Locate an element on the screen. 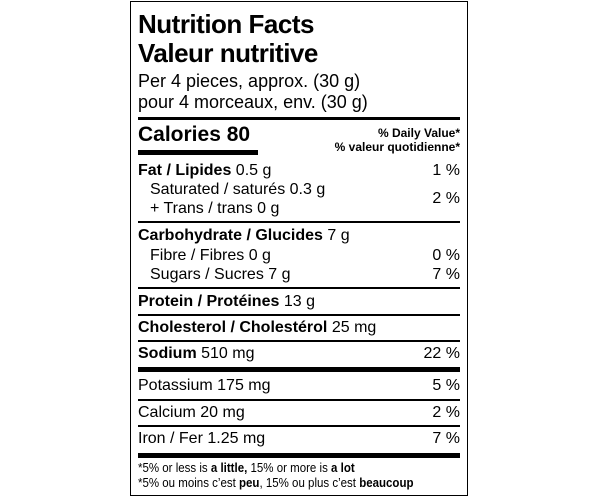 The height and width of the screenshot is (500, 600). nutrients-trans-name: + Trans / trans is located at coordinates (201, 208).